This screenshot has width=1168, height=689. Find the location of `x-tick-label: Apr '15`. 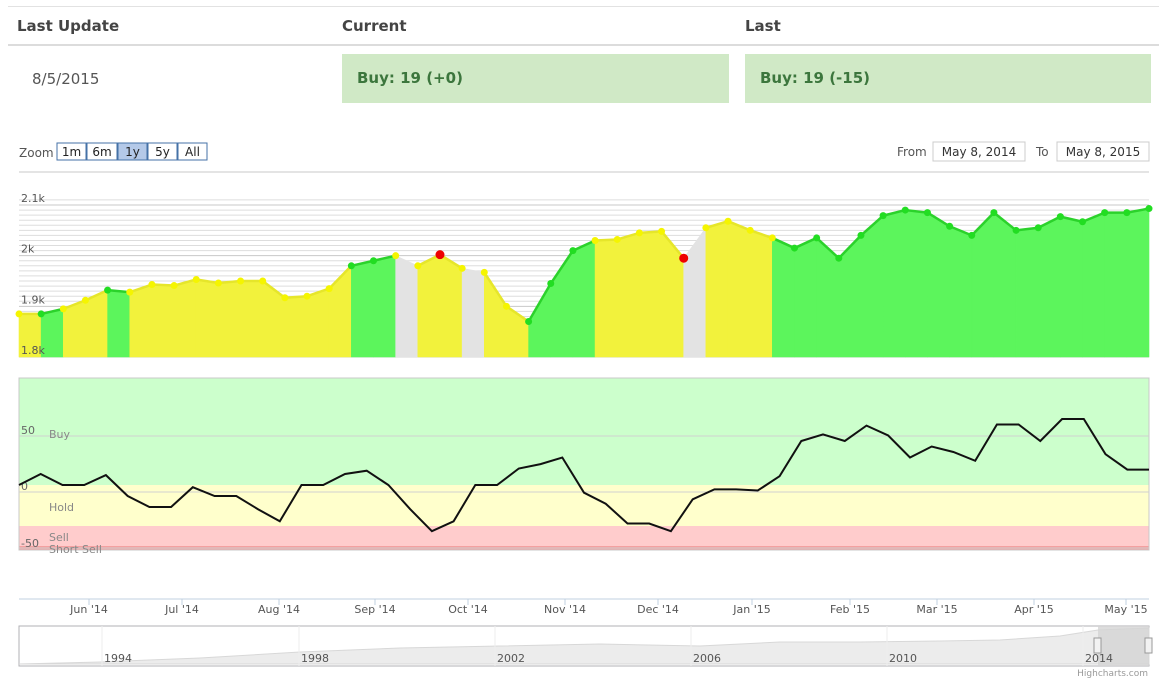

x-tick-label: Apr '15 is located at coordinates (1034, 609).